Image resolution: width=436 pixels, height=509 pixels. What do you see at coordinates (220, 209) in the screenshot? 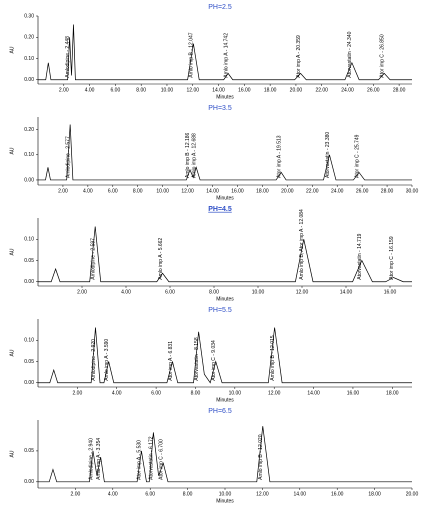
I see `panel-title: PH=4.5` at bounding box center [220, 209].